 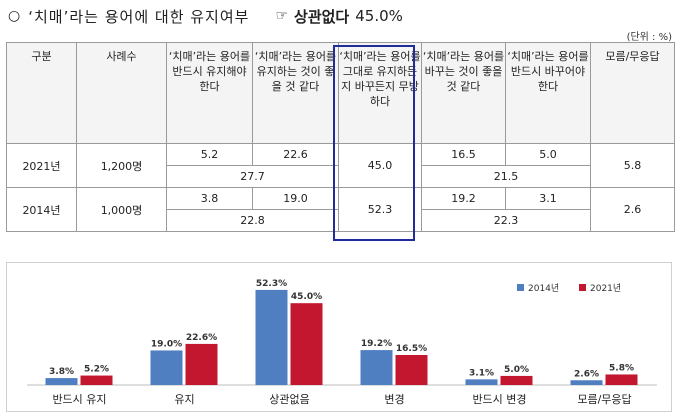 What do you see at coordinates (209, 93) in the screenshot?
I see `header-must-keep: ‘치매’라는 용어를 반드시 유지해야 한다` at bounding box center [209, 93].